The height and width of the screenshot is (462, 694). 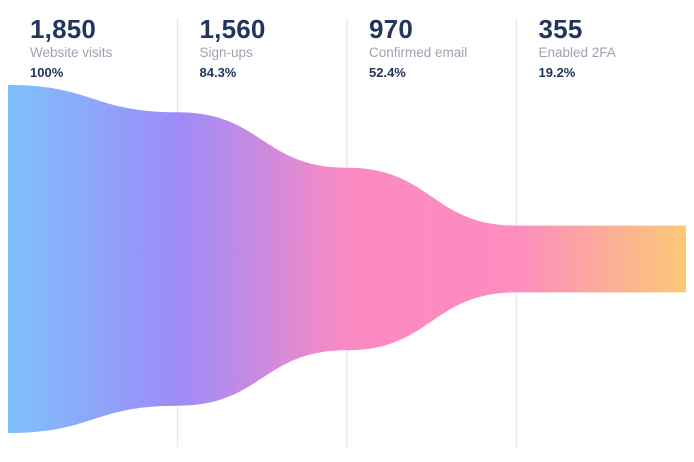 I want to click on stage-value: 970, so click(x=391, y=29).